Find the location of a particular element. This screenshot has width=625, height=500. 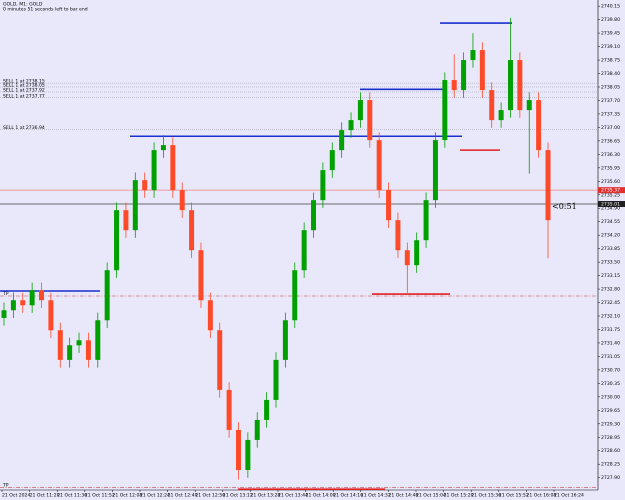

x-tick-label: 21 Oct 14:16 is located at coordinates (348, 496).